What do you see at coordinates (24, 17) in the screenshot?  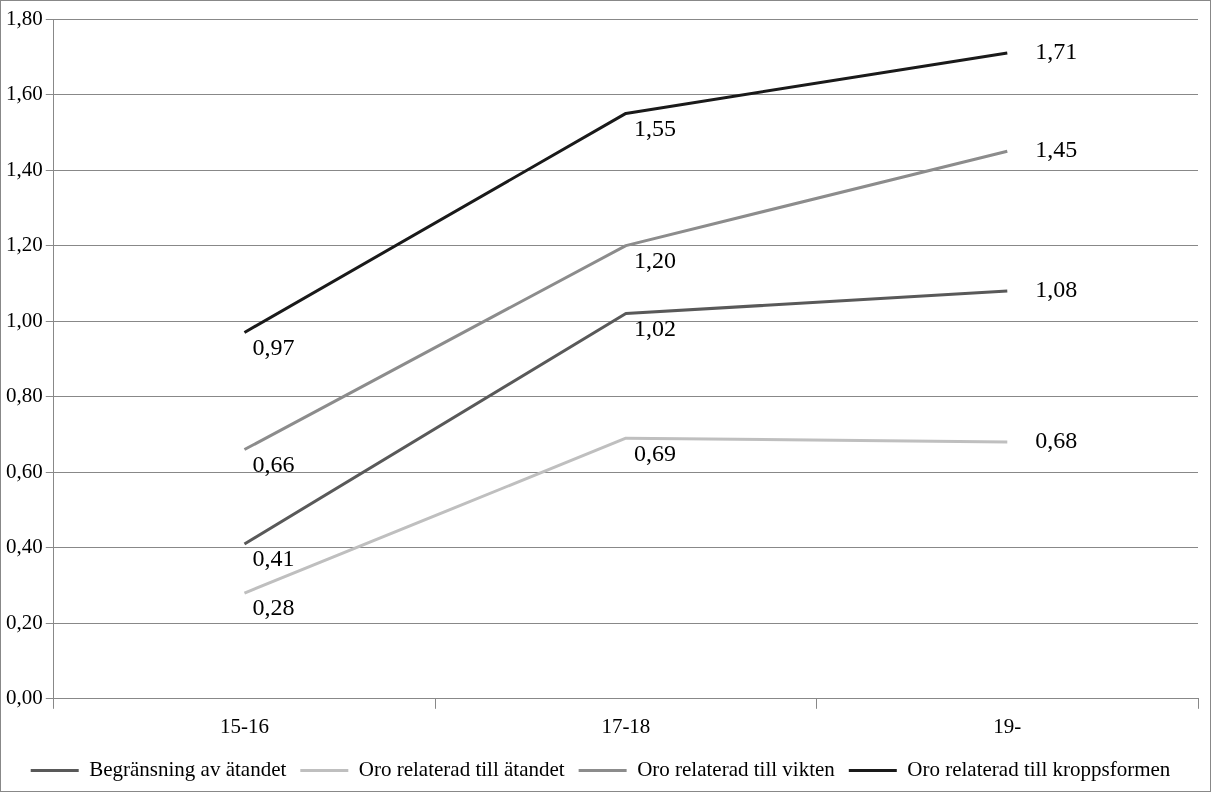 I see `y-tick-label: 1,80` at bounding box center [24, 17].